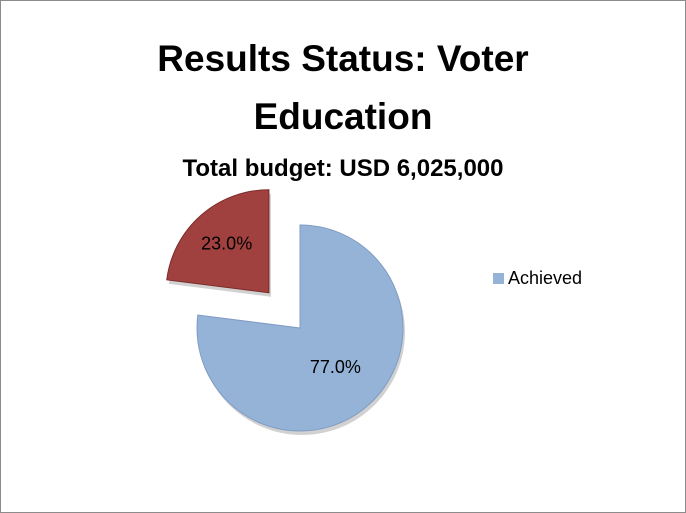  I want to click on data-label: 77.0%, so click(335, 367).